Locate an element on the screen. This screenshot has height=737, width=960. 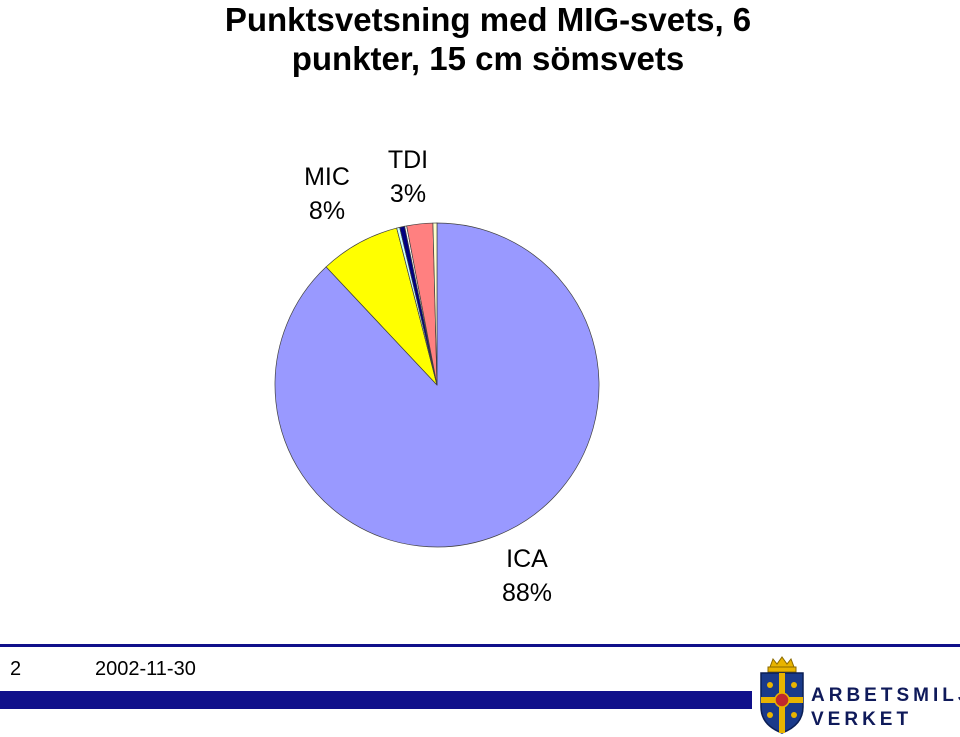
arbetsmiljoverket-logo: ARBETSMILJÖ VERKET is located at coordinates (858, 696).